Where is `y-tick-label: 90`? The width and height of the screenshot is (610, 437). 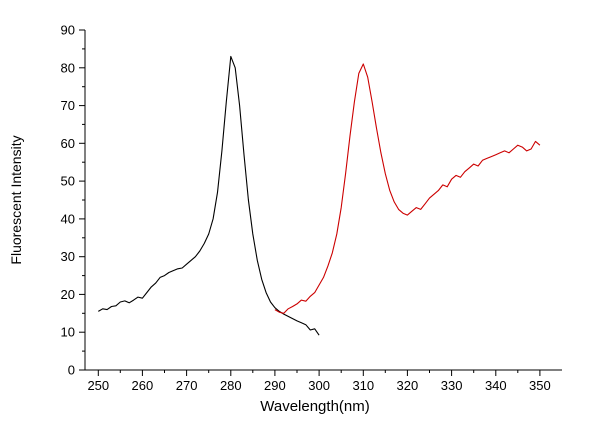
y-tick-label: 90 is located at coordinates (68, 30).